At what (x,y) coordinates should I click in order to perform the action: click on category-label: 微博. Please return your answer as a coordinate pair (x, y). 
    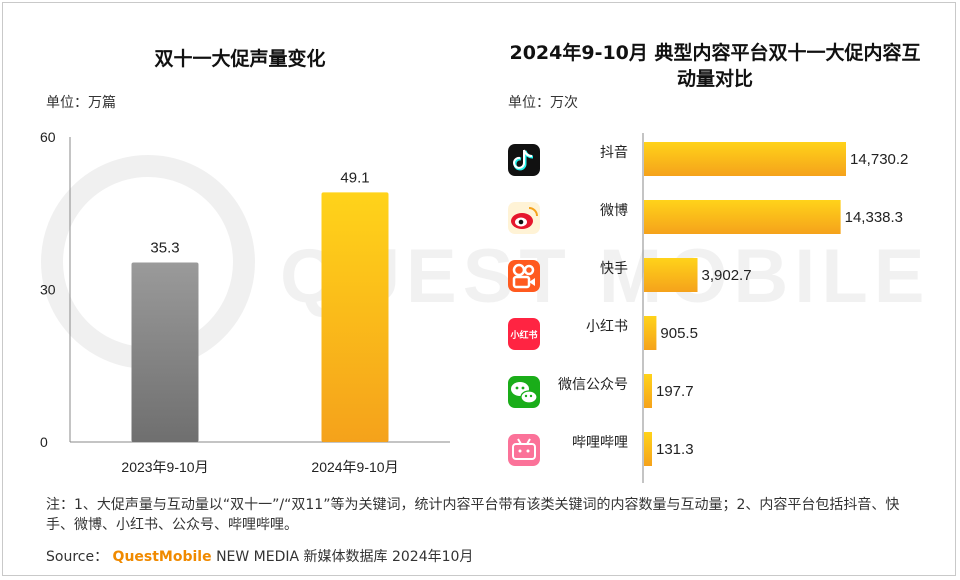
    Looking at the image, I should click on (614, 210).